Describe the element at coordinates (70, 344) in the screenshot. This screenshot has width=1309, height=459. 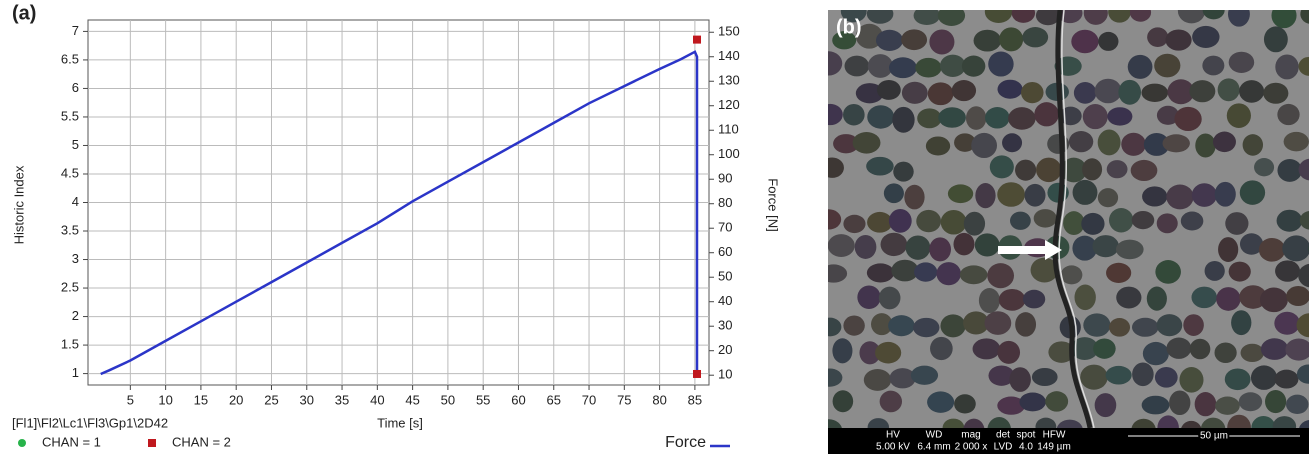
I see `y-tick-label: 1.5` at that location.